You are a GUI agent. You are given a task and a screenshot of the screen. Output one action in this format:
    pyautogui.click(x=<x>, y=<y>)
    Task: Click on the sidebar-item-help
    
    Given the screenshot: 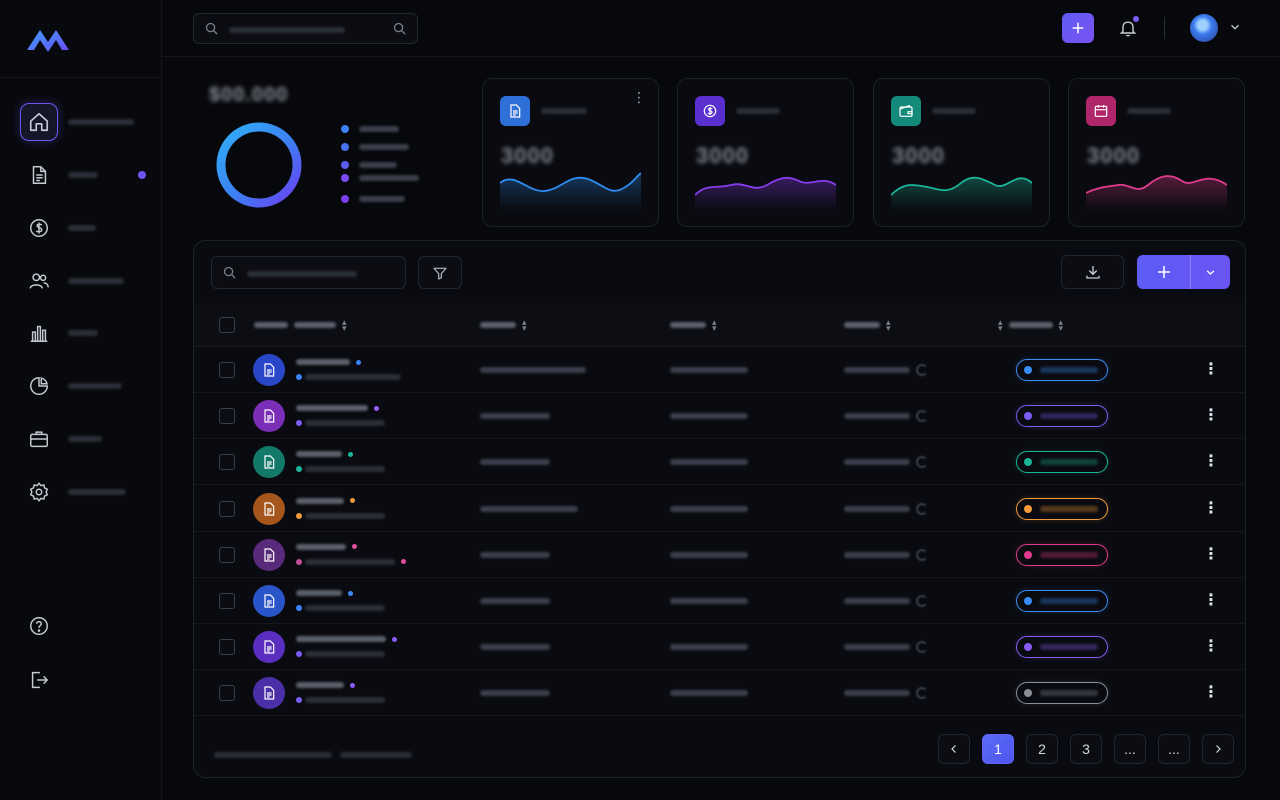 What is the action you would take?
    pyautogui.click(x=85, y=626)
    